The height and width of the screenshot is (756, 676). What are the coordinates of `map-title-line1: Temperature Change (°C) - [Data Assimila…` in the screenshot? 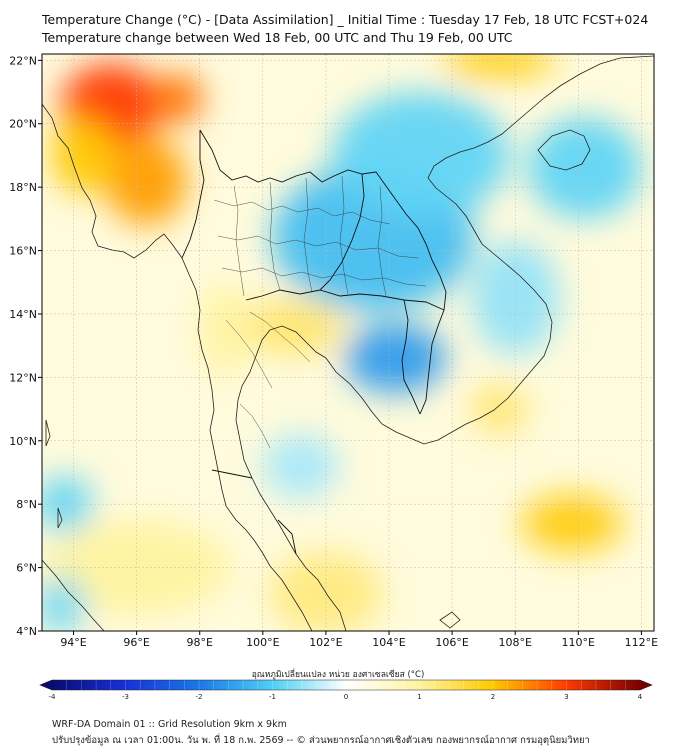 It's located at (345, 19).